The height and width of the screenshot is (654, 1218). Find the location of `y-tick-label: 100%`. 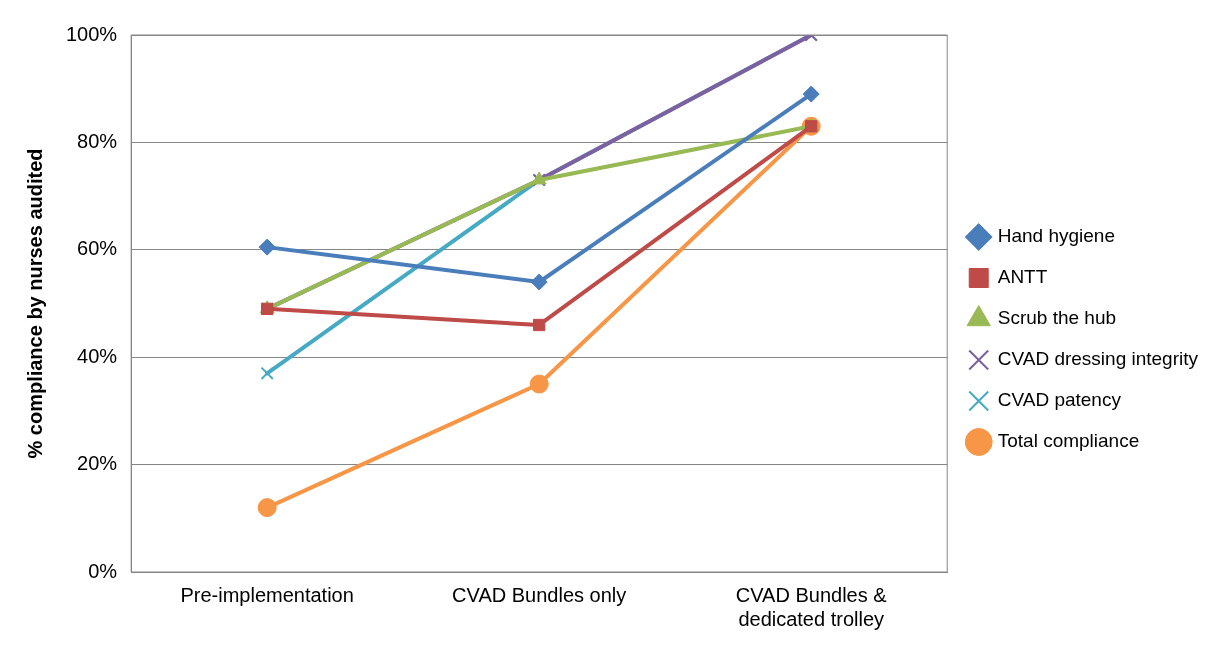

y-tick-label: 100% is located at coordinates (92, 33).